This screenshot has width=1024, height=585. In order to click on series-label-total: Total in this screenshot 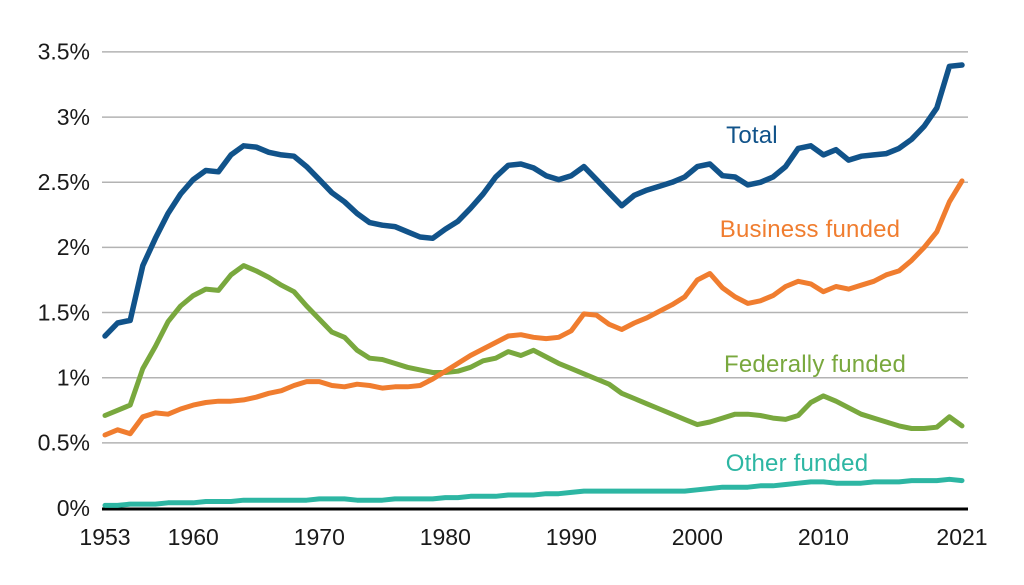, I will do `click(752, 135)`.